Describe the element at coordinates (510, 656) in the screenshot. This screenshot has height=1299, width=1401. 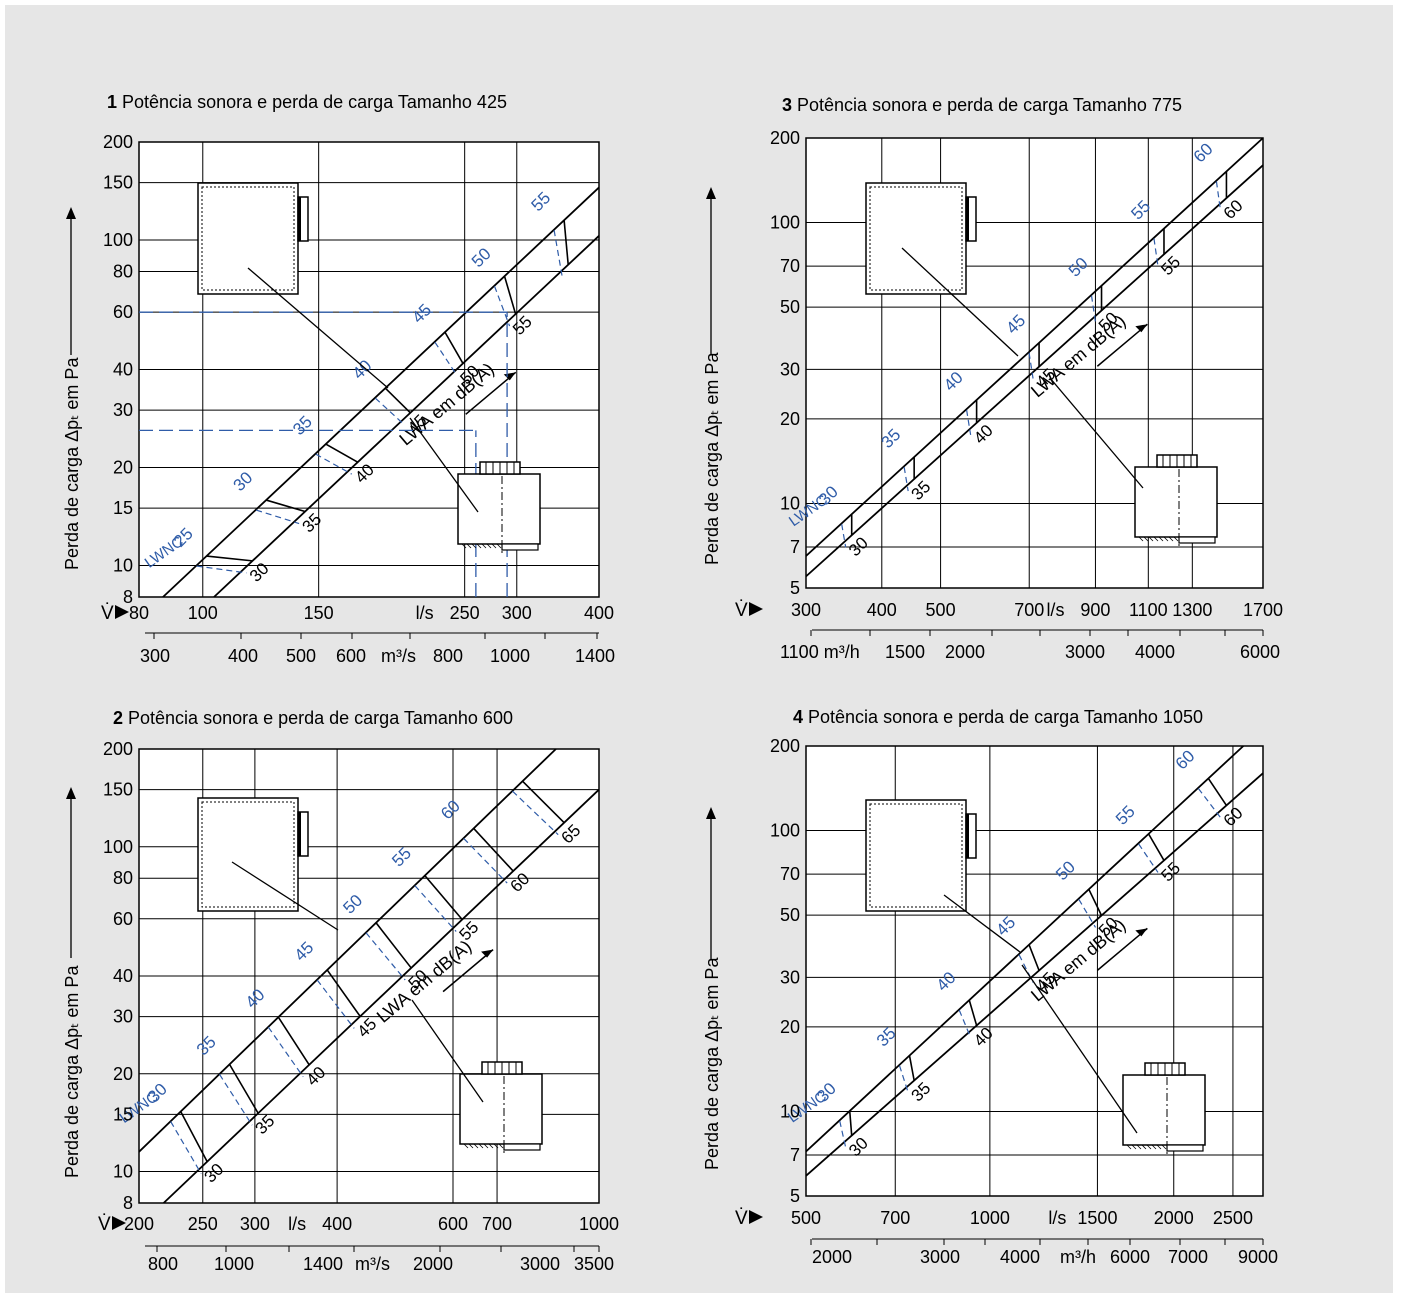
I see `secondary-tick-label: 1000` at that location.